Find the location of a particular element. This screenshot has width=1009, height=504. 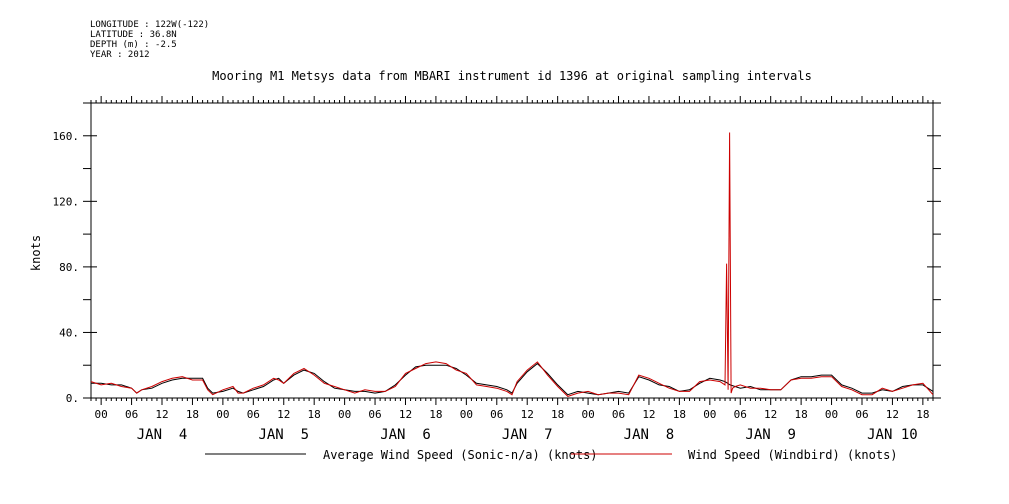

x-day-label: JAN 10 is located at coordinates (892, 435).